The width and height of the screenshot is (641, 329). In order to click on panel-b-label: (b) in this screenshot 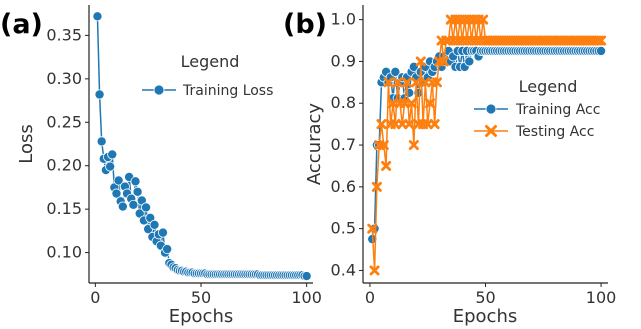, I will do `click(305, 24)`.